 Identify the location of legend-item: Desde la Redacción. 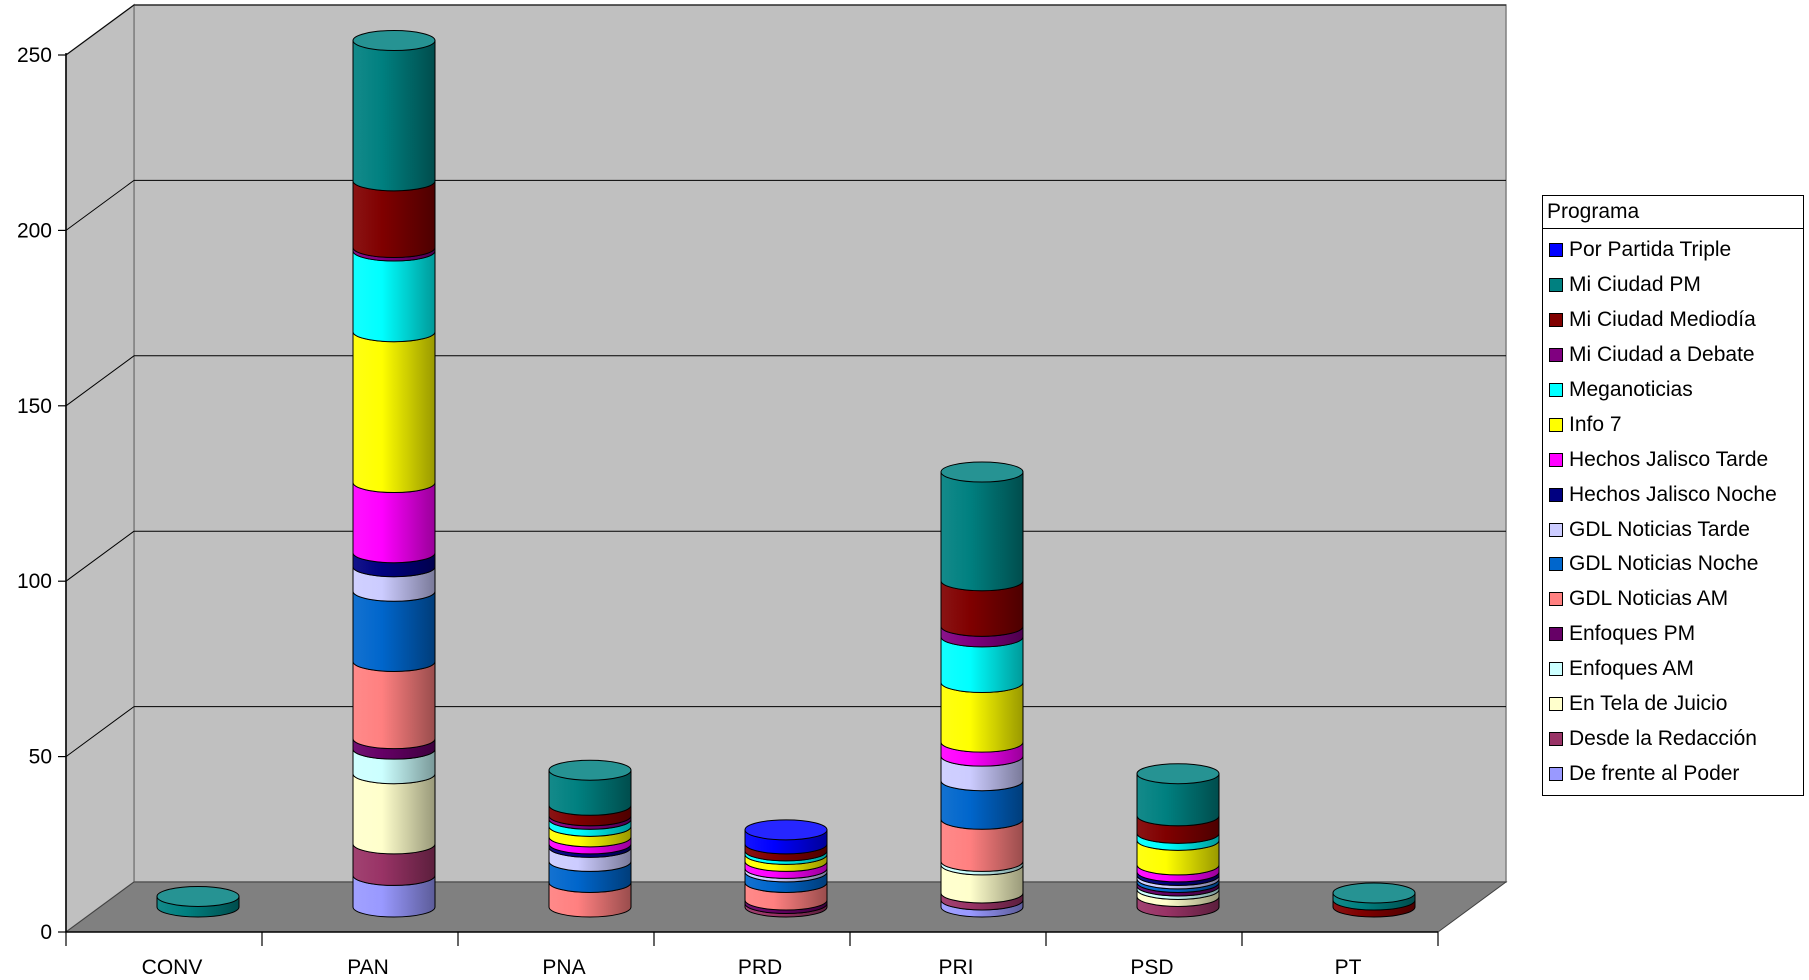
(1673, 738).